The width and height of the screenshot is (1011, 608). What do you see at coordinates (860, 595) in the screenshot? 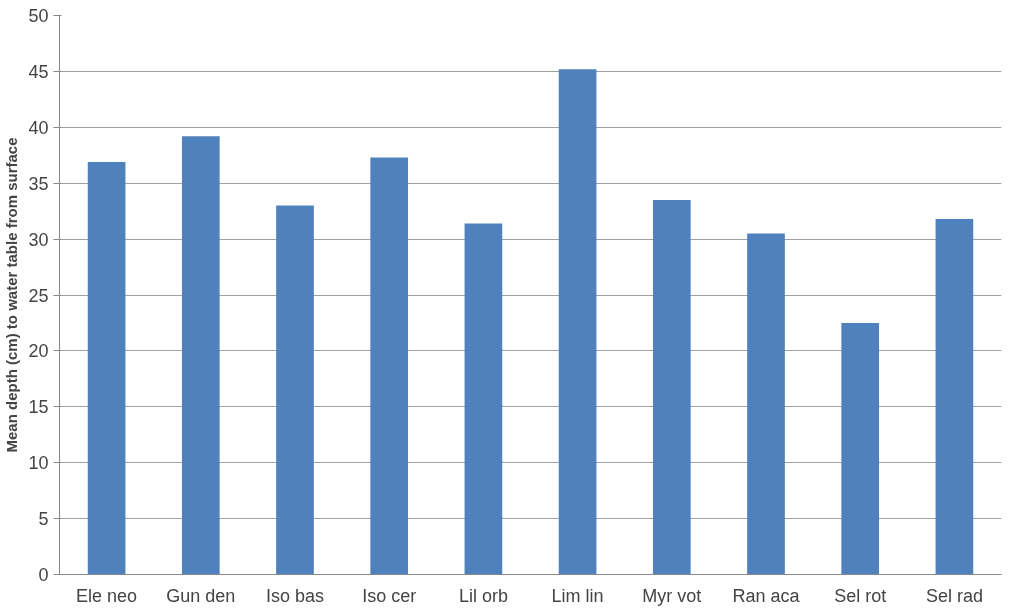
I see `x-tick-label: Sel rot` at bounding box center [860, 595].